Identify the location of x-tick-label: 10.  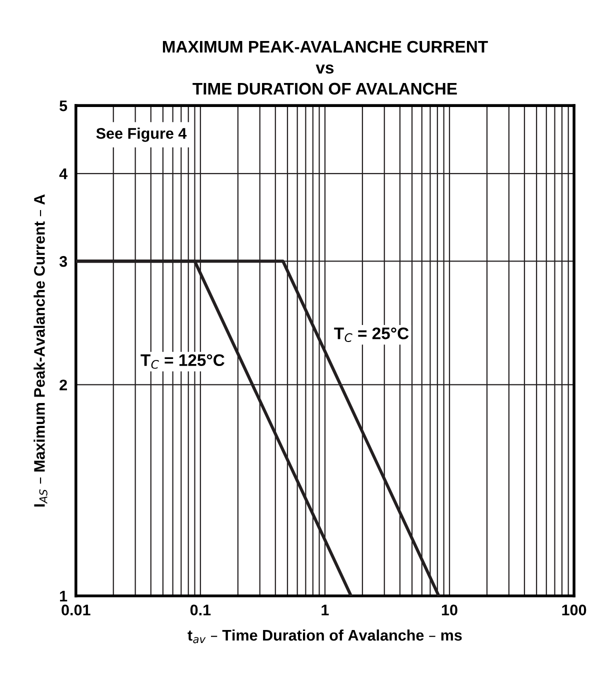
(450, 610).